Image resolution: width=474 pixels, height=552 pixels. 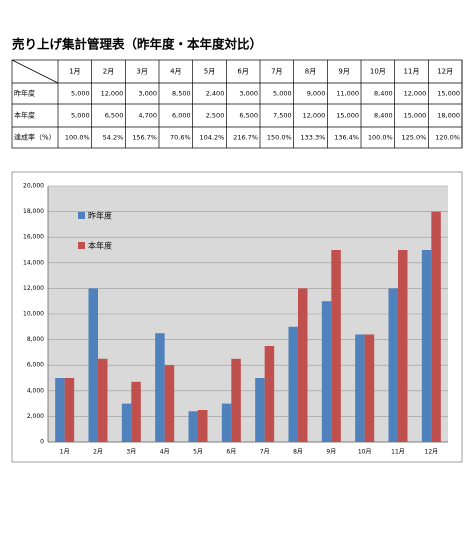 What do you see at coordinates (242, 72) in the screenshot?
I see `table-header: 6月` at bounding box center [242, 72].